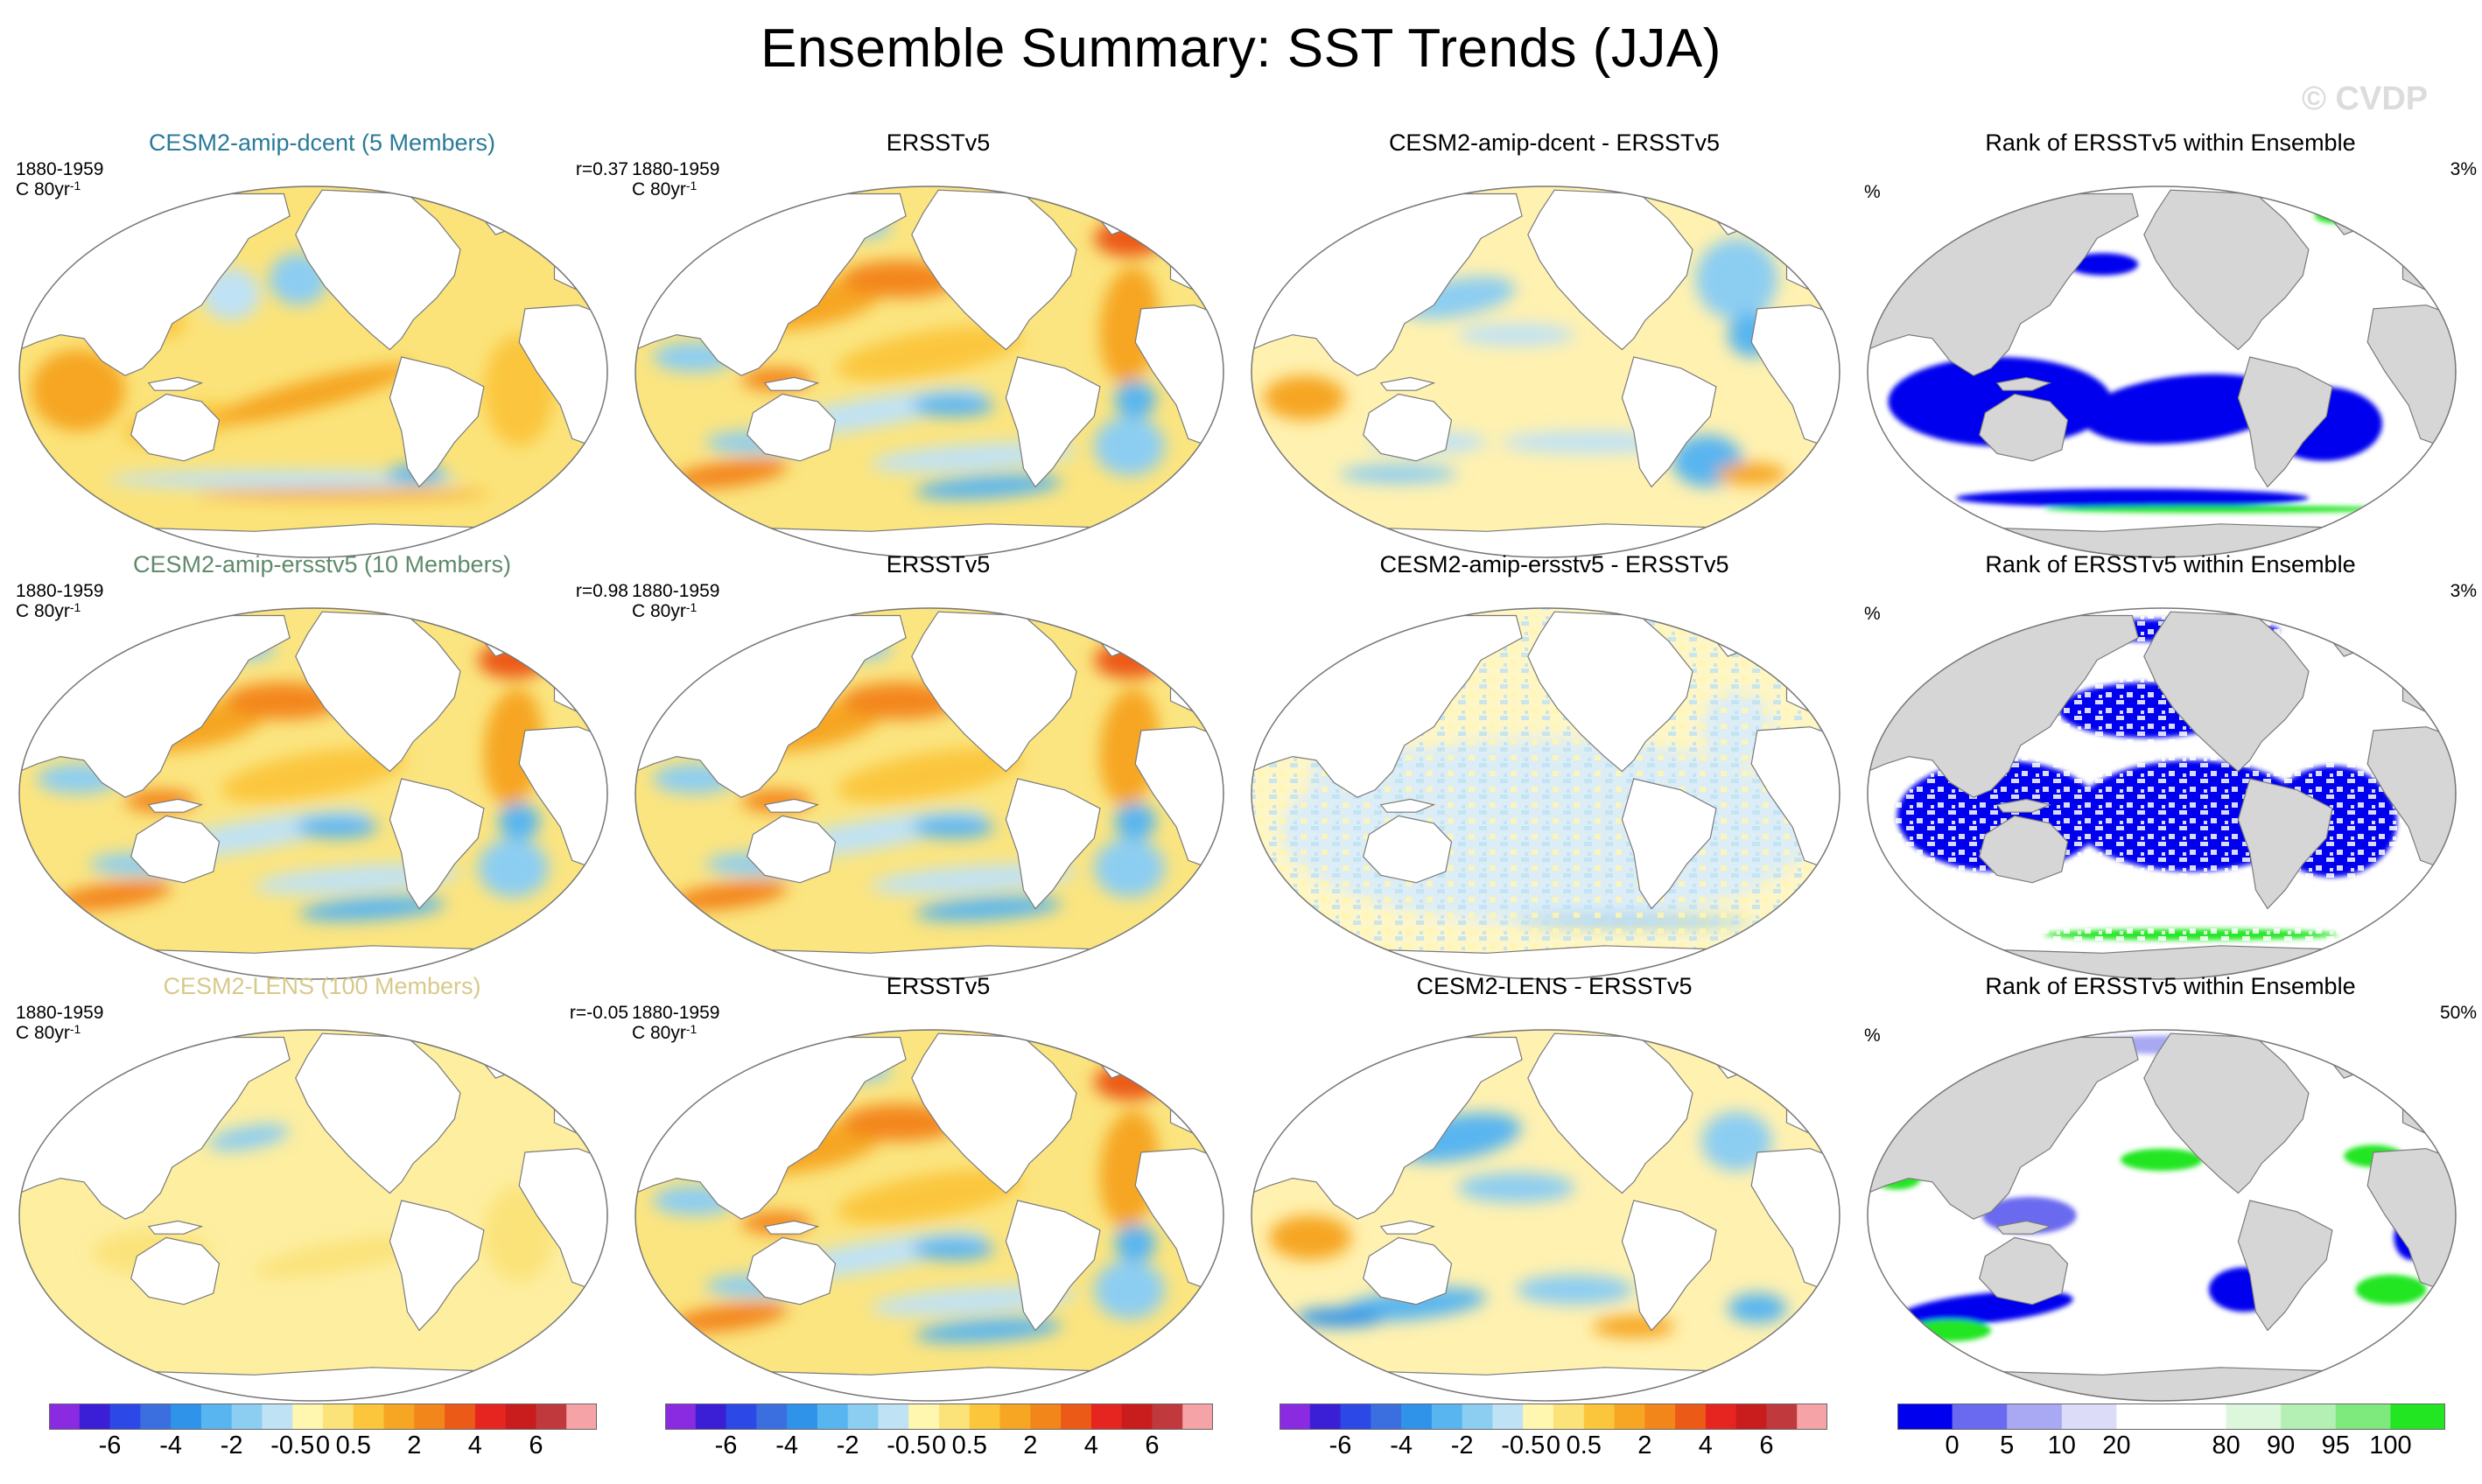  What do you see at coordinates (1554, 564) in the screenshot?
I see `panel-title: CESM2-amip-ersstv5 - ERSSTv5` at bounding box center [1554, 564].